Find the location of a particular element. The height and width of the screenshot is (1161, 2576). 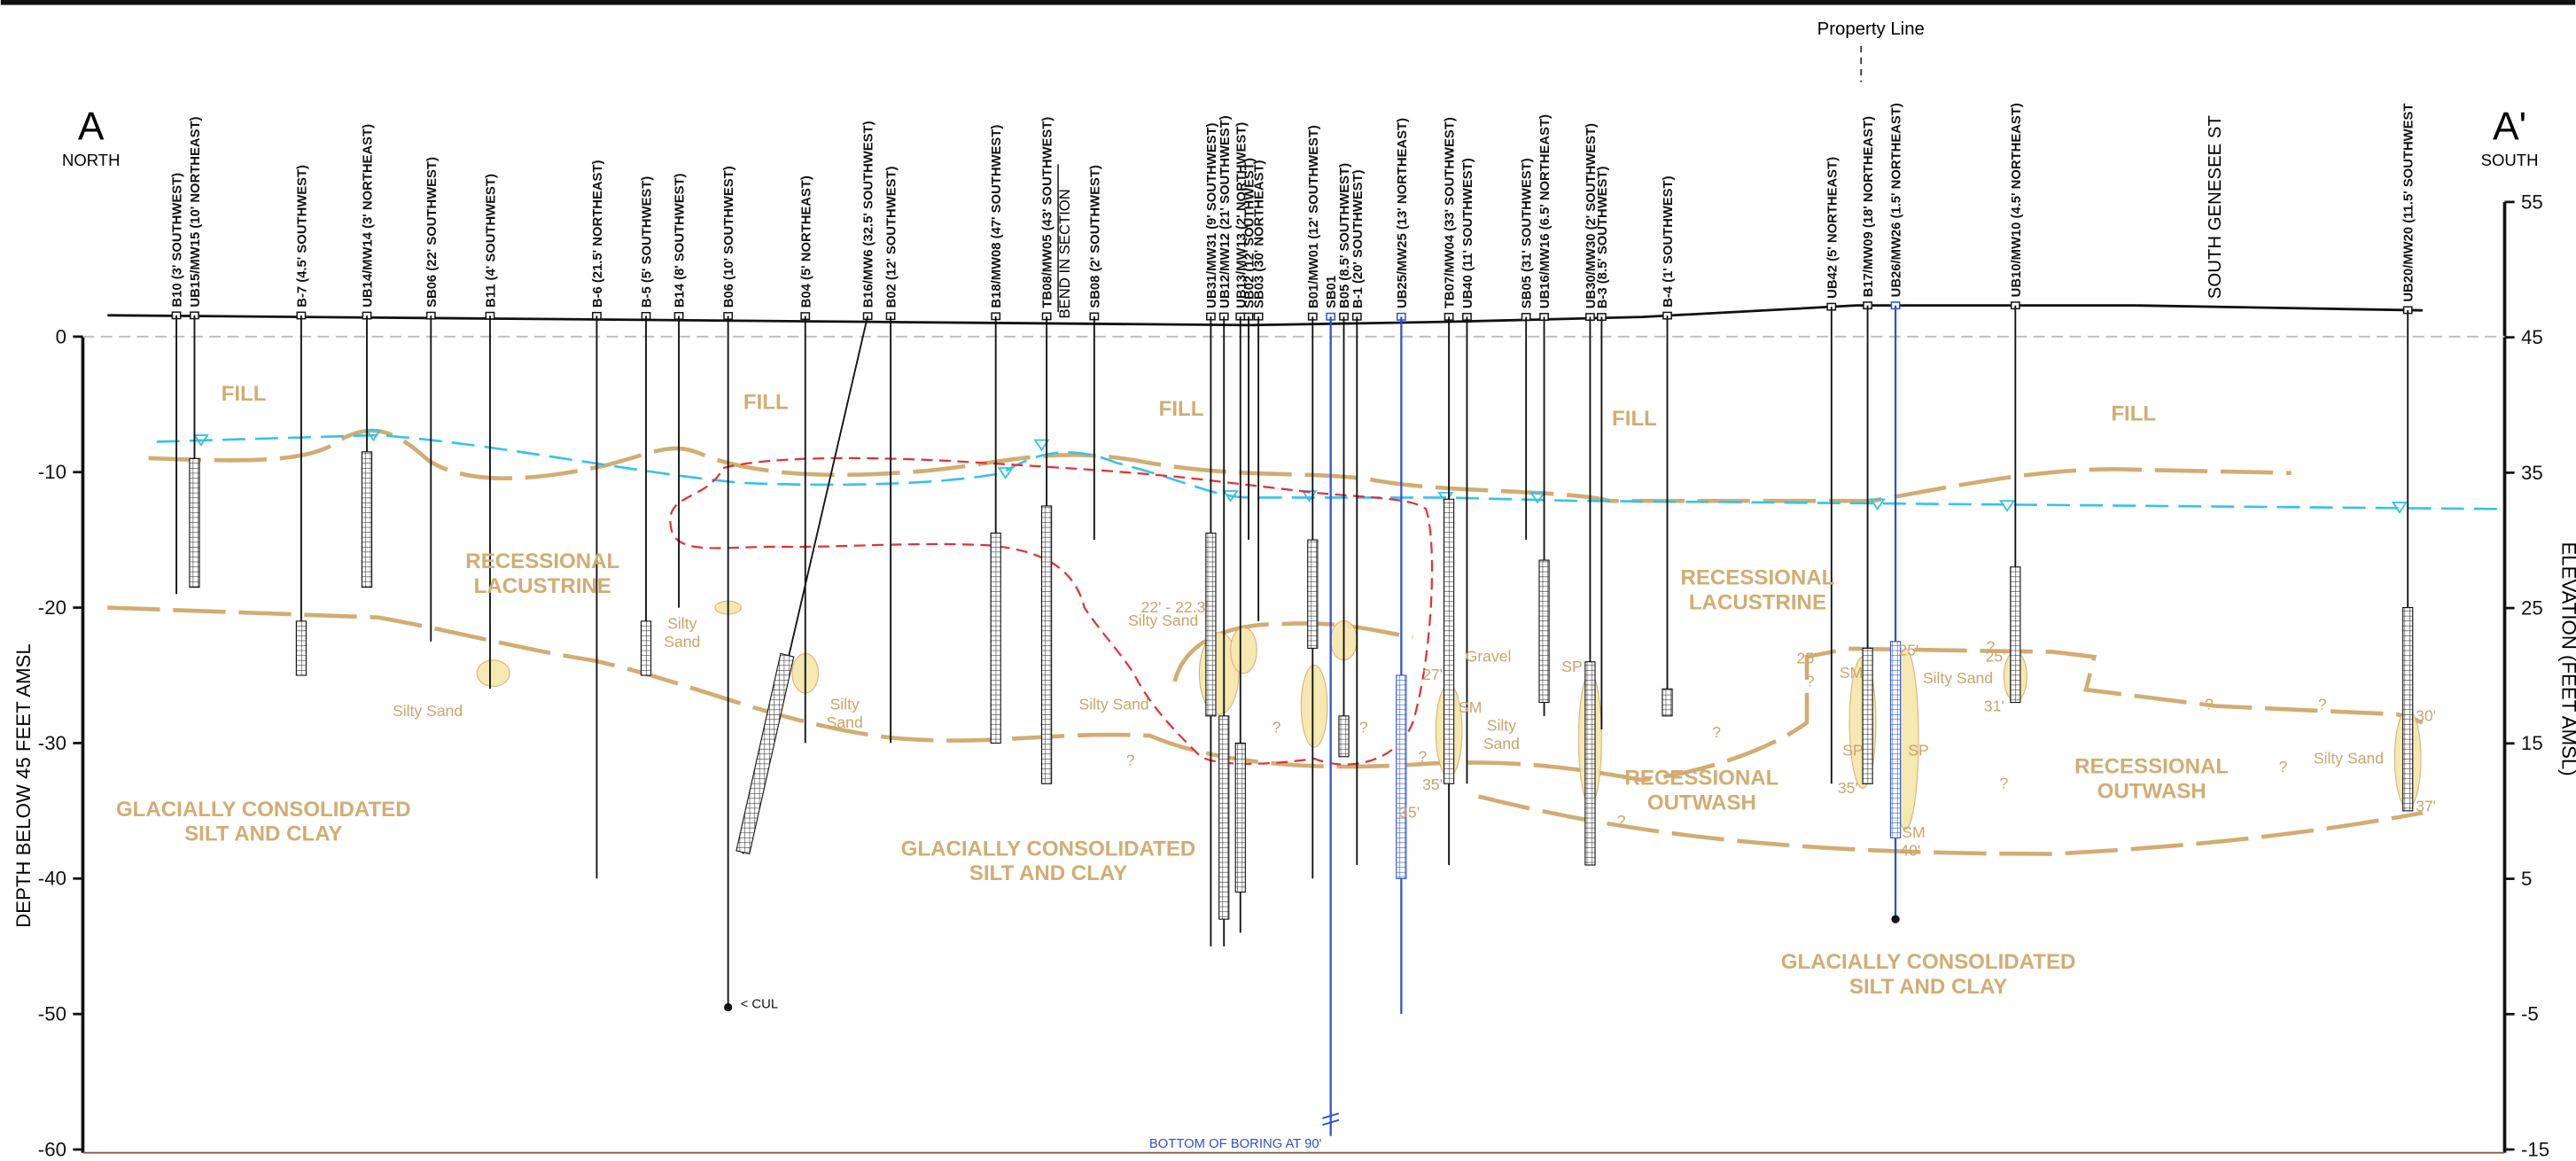

right-axis-title: ELEVATION (FEET AMSL) is located at coordinates (2567, 658).